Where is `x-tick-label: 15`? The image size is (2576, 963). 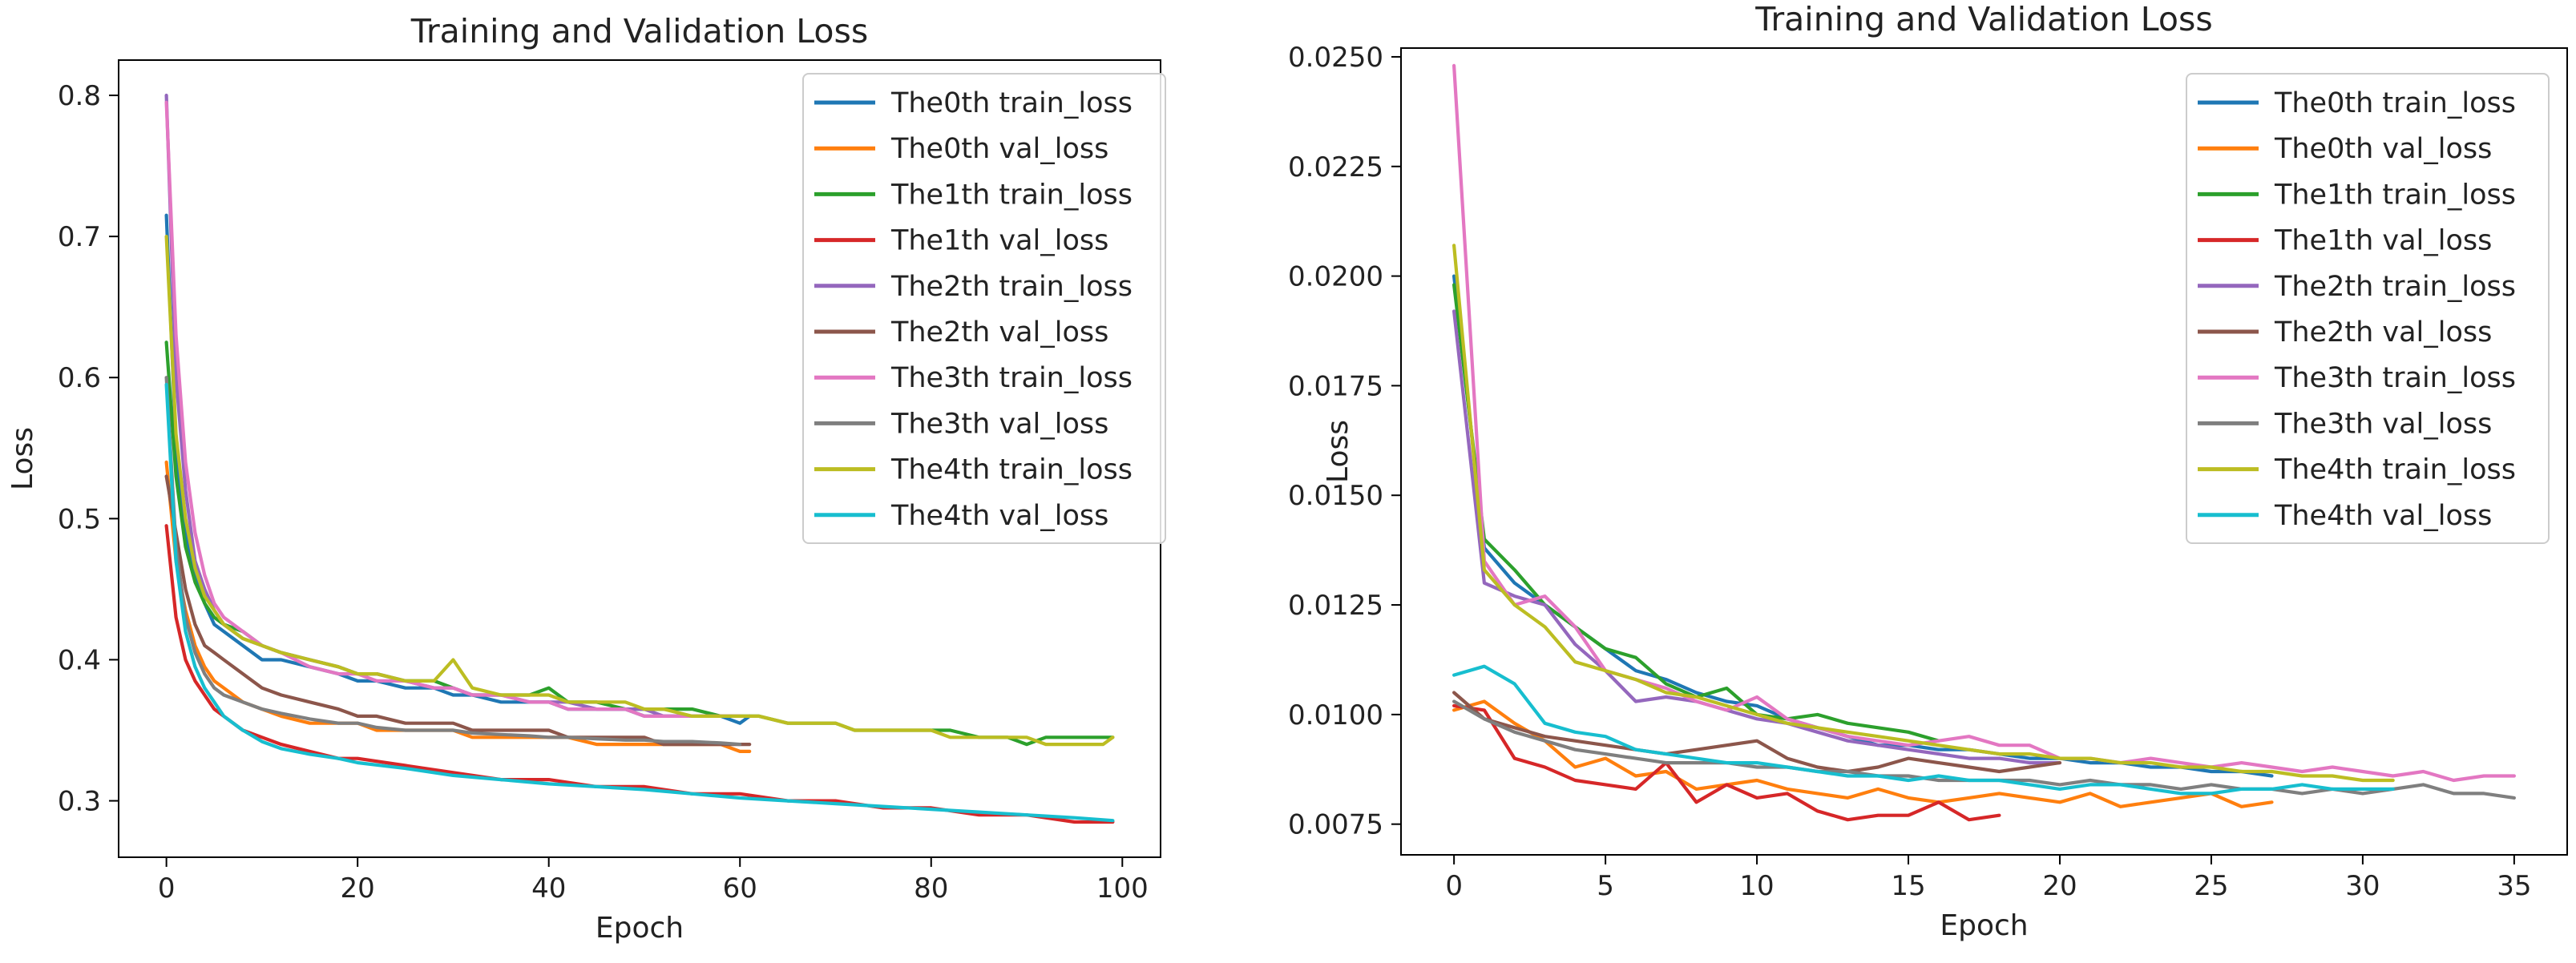
x-tick-label: 15 is located at coordinates (1908, 886).